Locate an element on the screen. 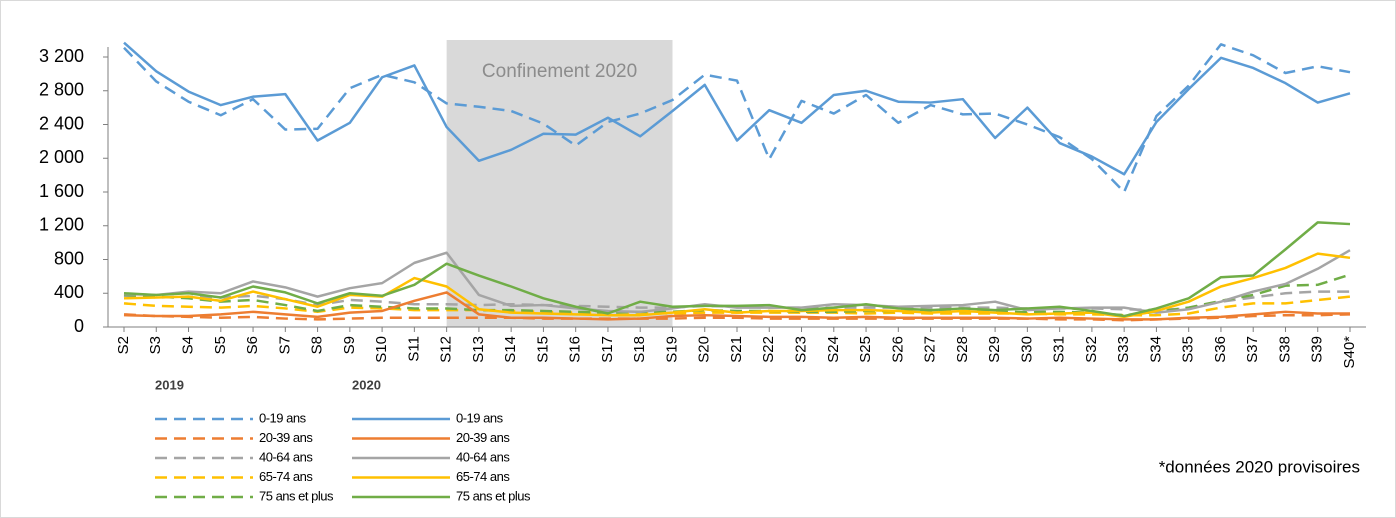  x-tick-label: S34 is located at coordinates (1155, 349).